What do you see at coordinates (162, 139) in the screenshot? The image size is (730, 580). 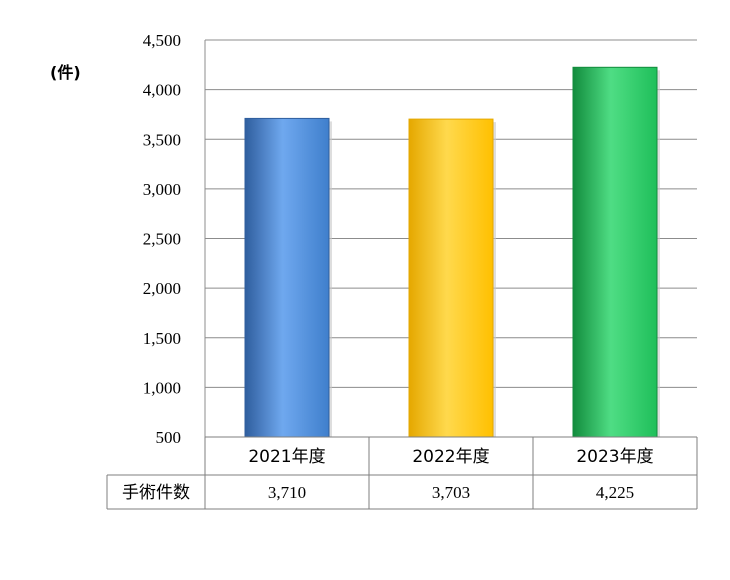 I see `y-tick-label: 3,500` at bounding box center [162, 139].